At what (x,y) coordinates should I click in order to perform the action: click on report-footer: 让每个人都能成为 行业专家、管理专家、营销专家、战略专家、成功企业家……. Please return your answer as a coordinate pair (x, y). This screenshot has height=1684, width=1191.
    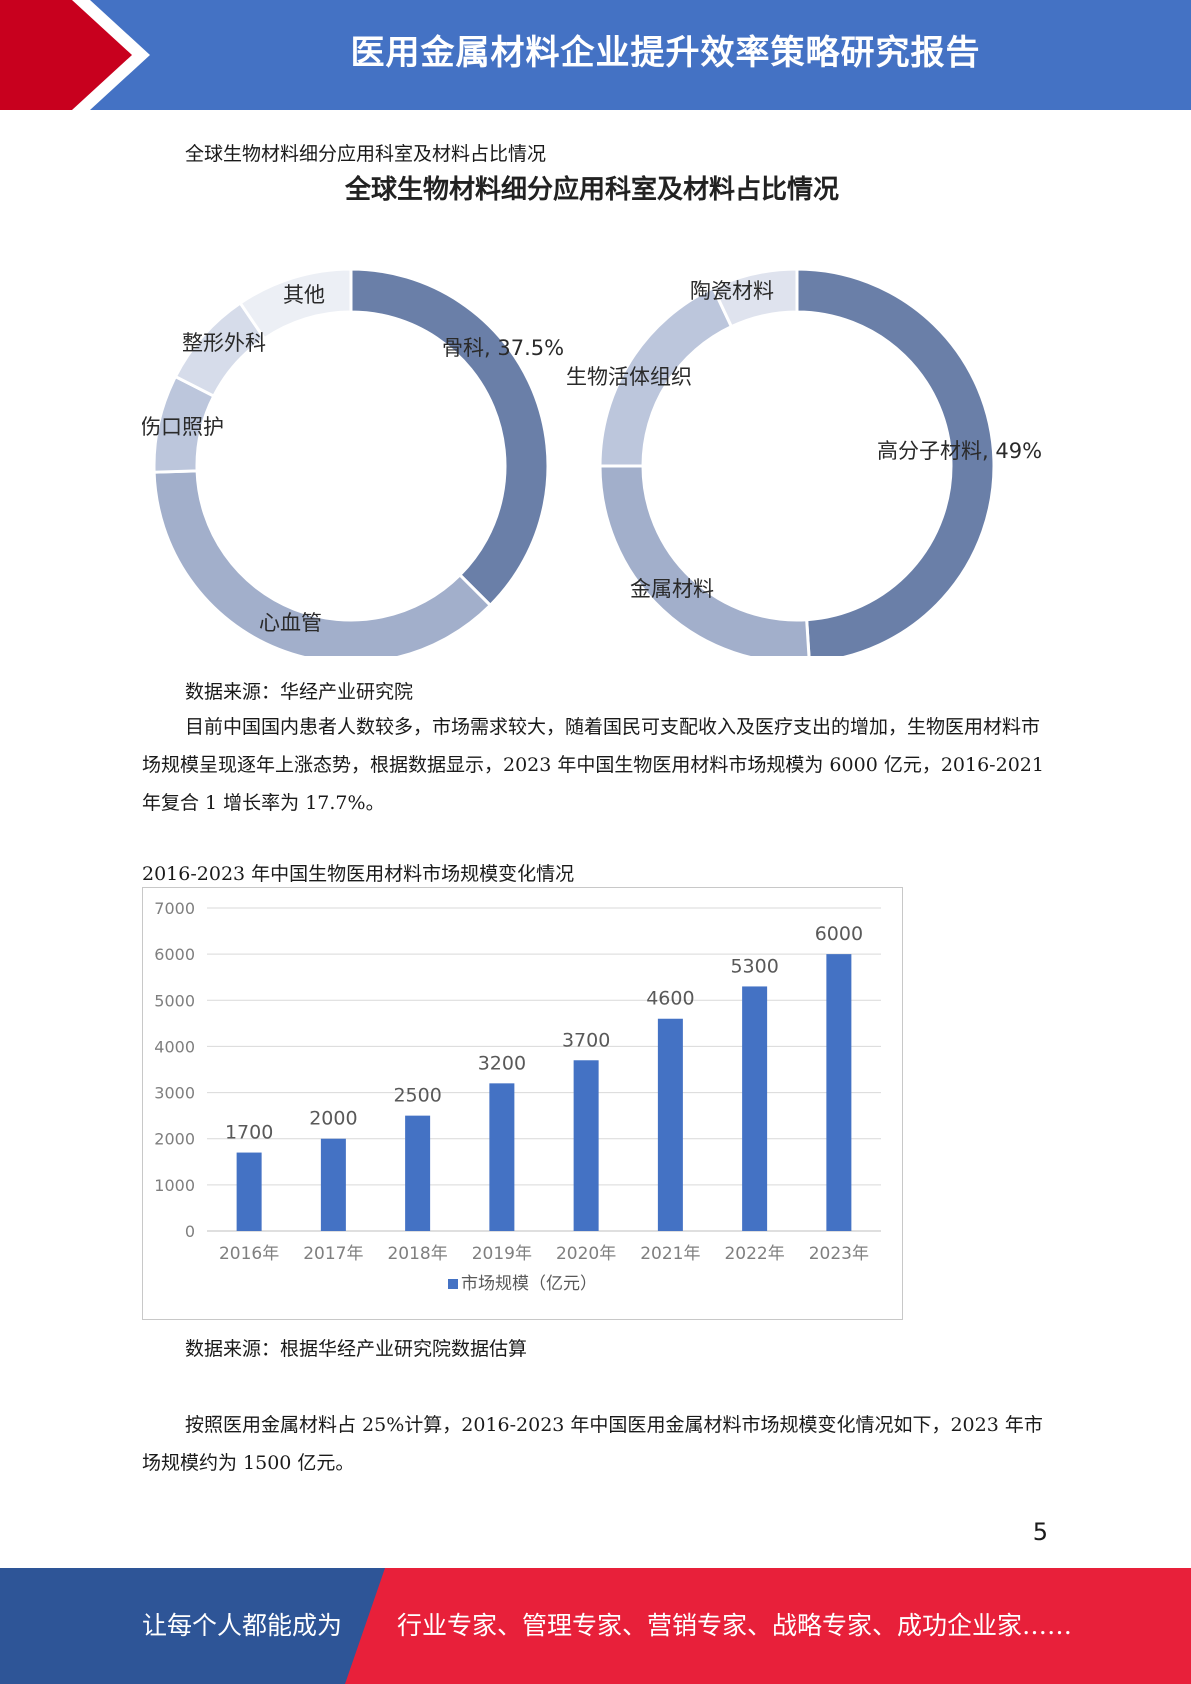
    Looking at the image, I should click on (595, 1626).